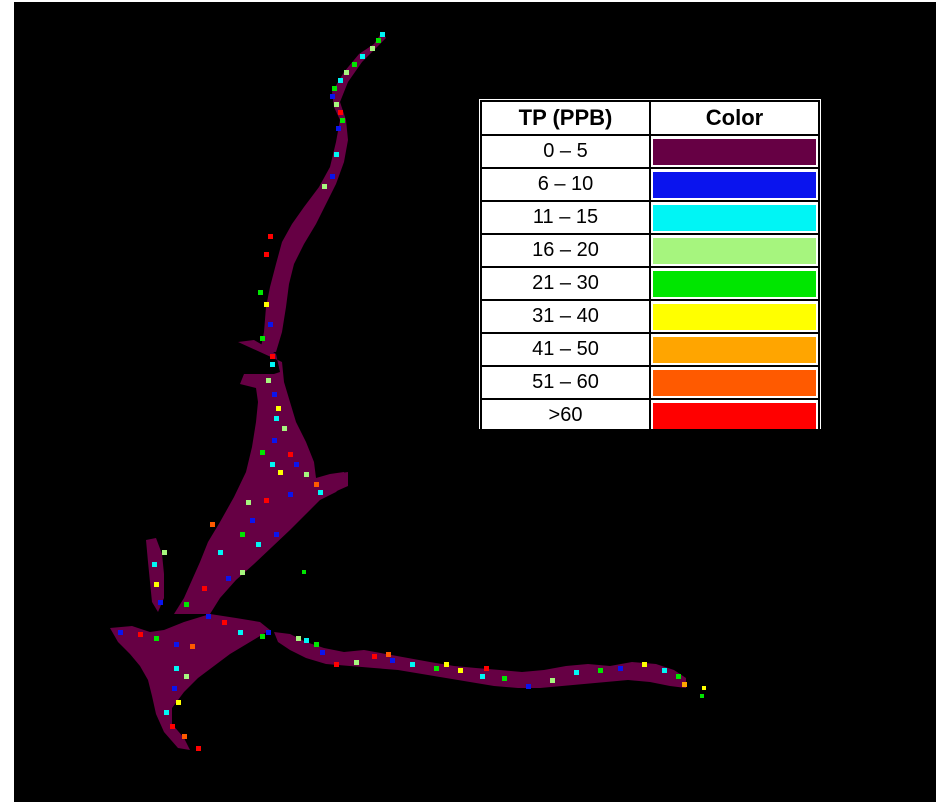 This screenshot has width=936, height=802. I want to click on legend-row: 0 – 5, so click(650, 151).